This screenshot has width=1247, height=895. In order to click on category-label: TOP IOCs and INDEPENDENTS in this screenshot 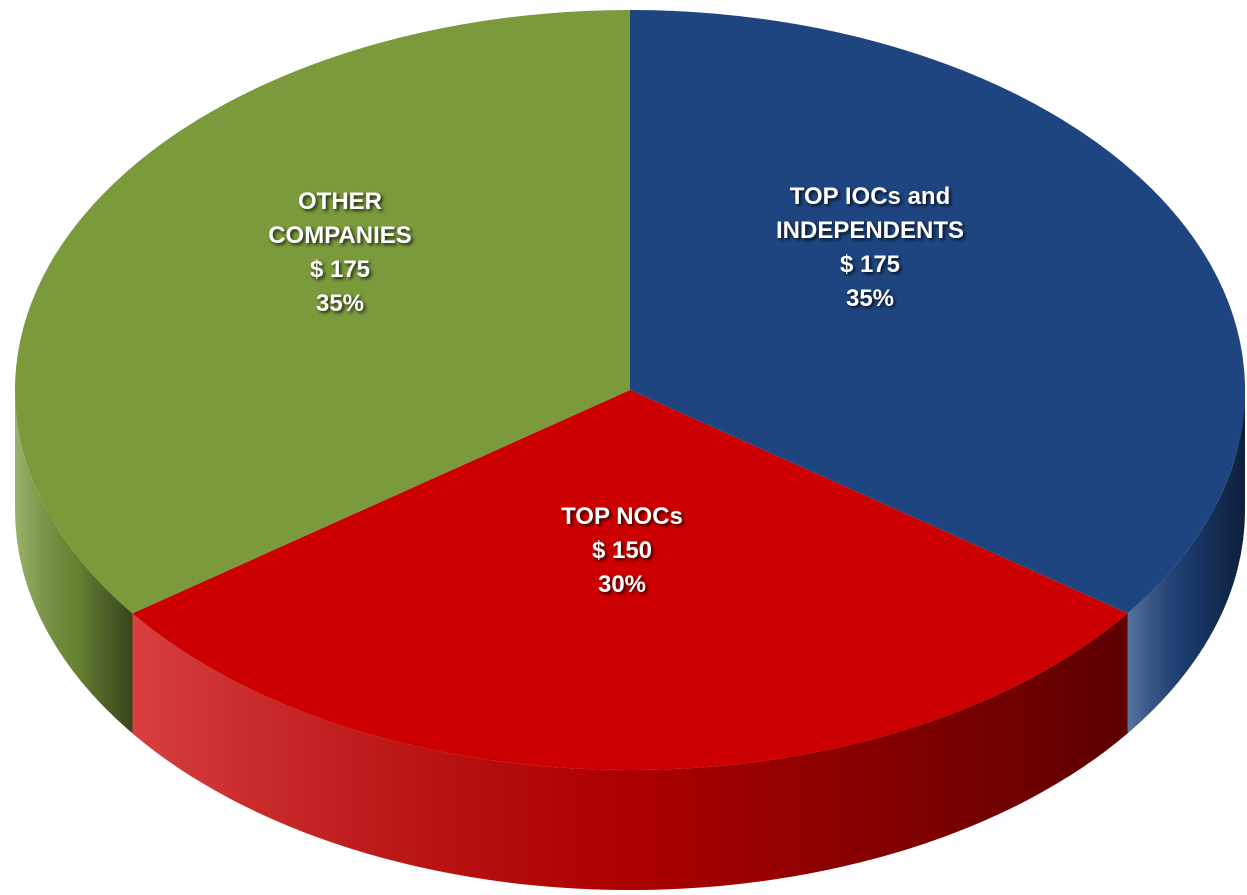, I will do `click(870, 213)`.